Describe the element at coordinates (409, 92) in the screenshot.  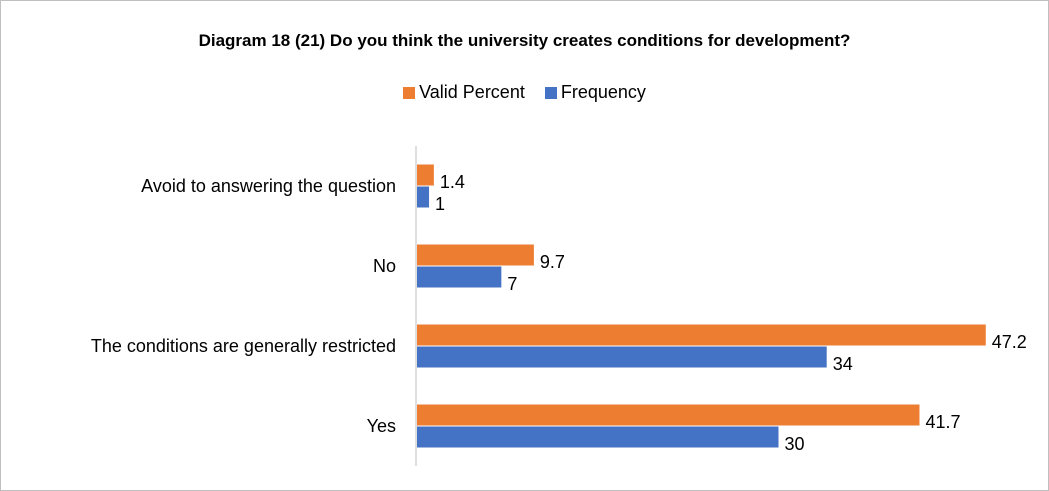
I see `legend-swatch-valid-percent` at that location.